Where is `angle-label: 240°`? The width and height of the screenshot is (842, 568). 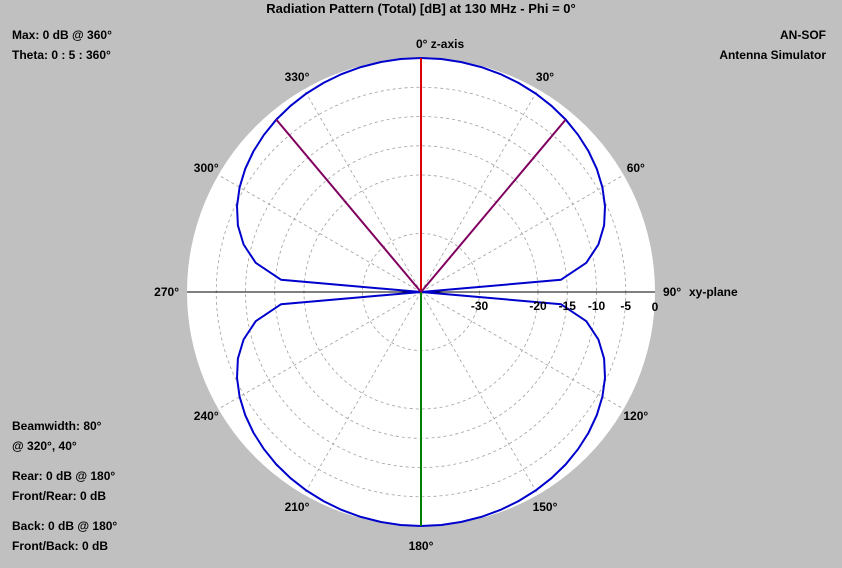 angle-label: 240° is located at coordinates (206, 416).